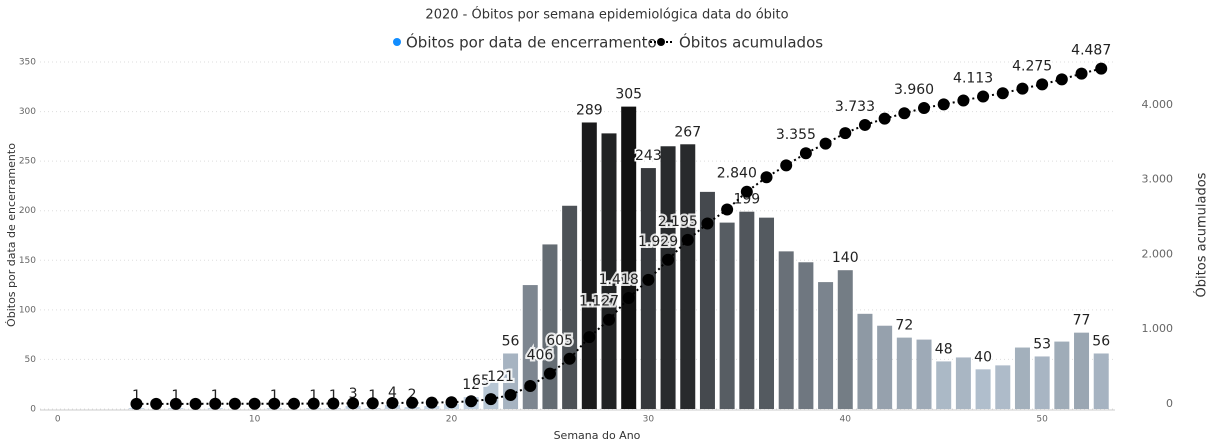 Image resolution: width=1214 pixels, height=448 pixels. What do you see at coordinates (751, 42) in the screenshot?
I see `legend-label: Óbitos acumulados` at bounding box center [751, 42].